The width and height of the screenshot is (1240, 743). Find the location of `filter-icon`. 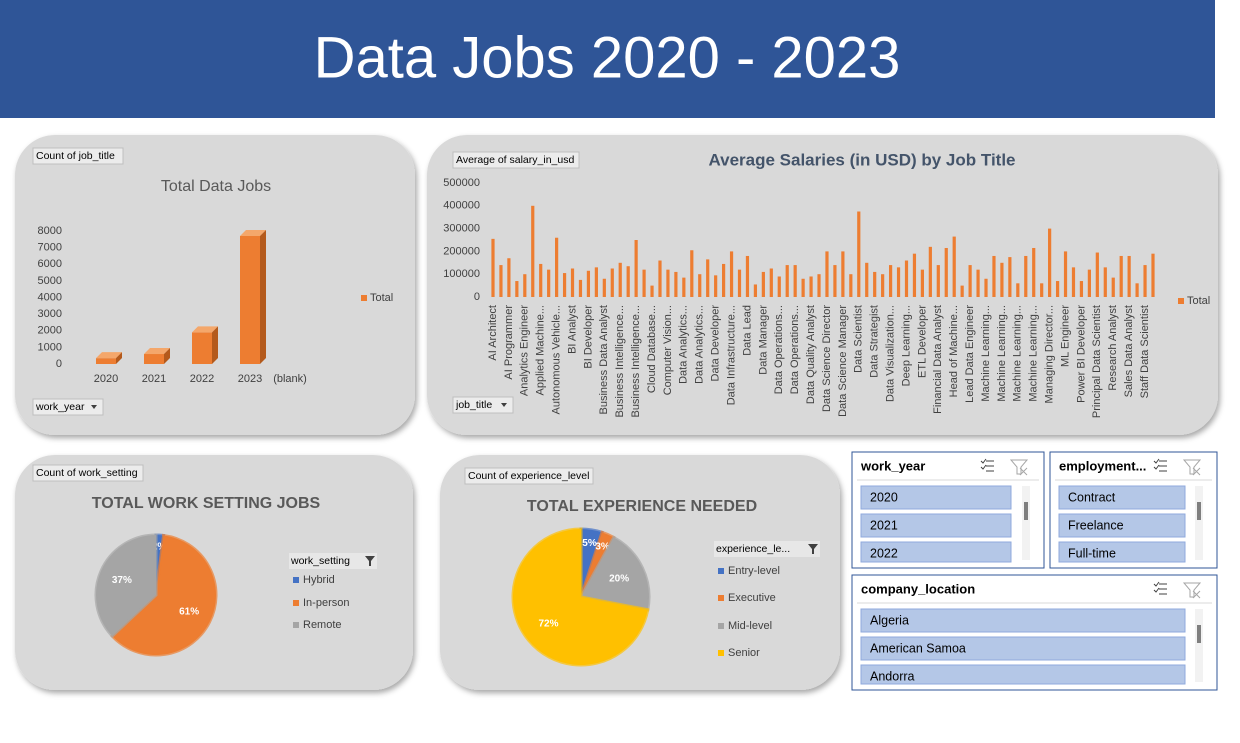

filter-icon is located at coordinates (813, 549).